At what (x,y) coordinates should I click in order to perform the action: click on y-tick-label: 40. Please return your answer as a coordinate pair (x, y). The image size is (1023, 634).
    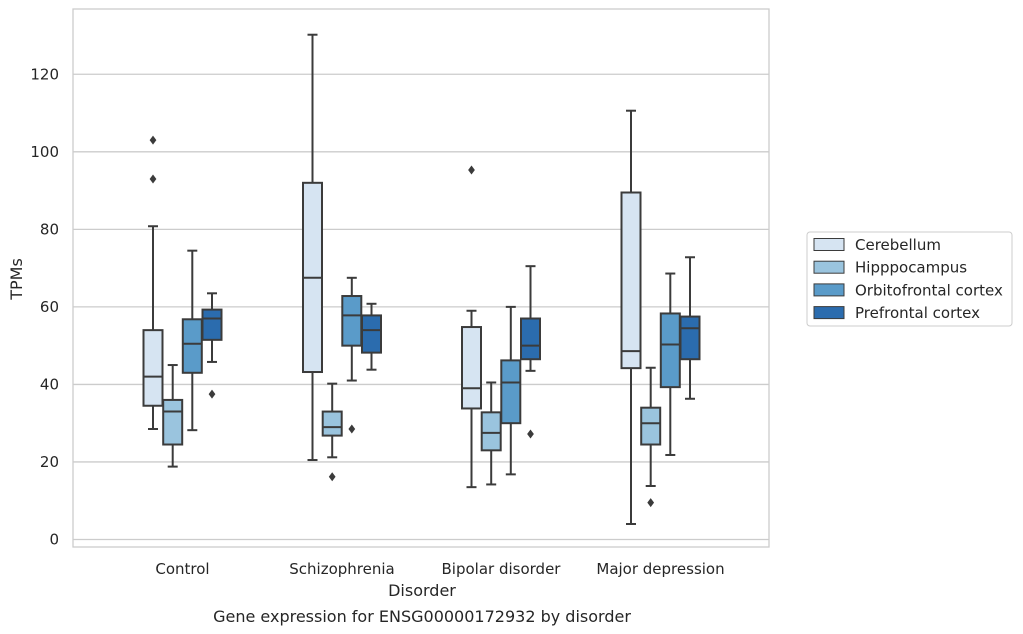
    Looking at the image, I should click on (49, 384).